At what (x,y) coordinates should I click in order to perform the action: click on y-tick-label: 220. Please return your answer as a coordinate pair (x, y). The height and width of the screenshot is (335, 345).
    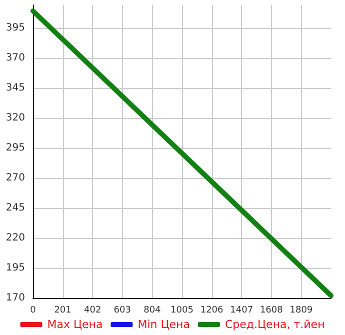
    Looking at the image, I should click on (15, 238).